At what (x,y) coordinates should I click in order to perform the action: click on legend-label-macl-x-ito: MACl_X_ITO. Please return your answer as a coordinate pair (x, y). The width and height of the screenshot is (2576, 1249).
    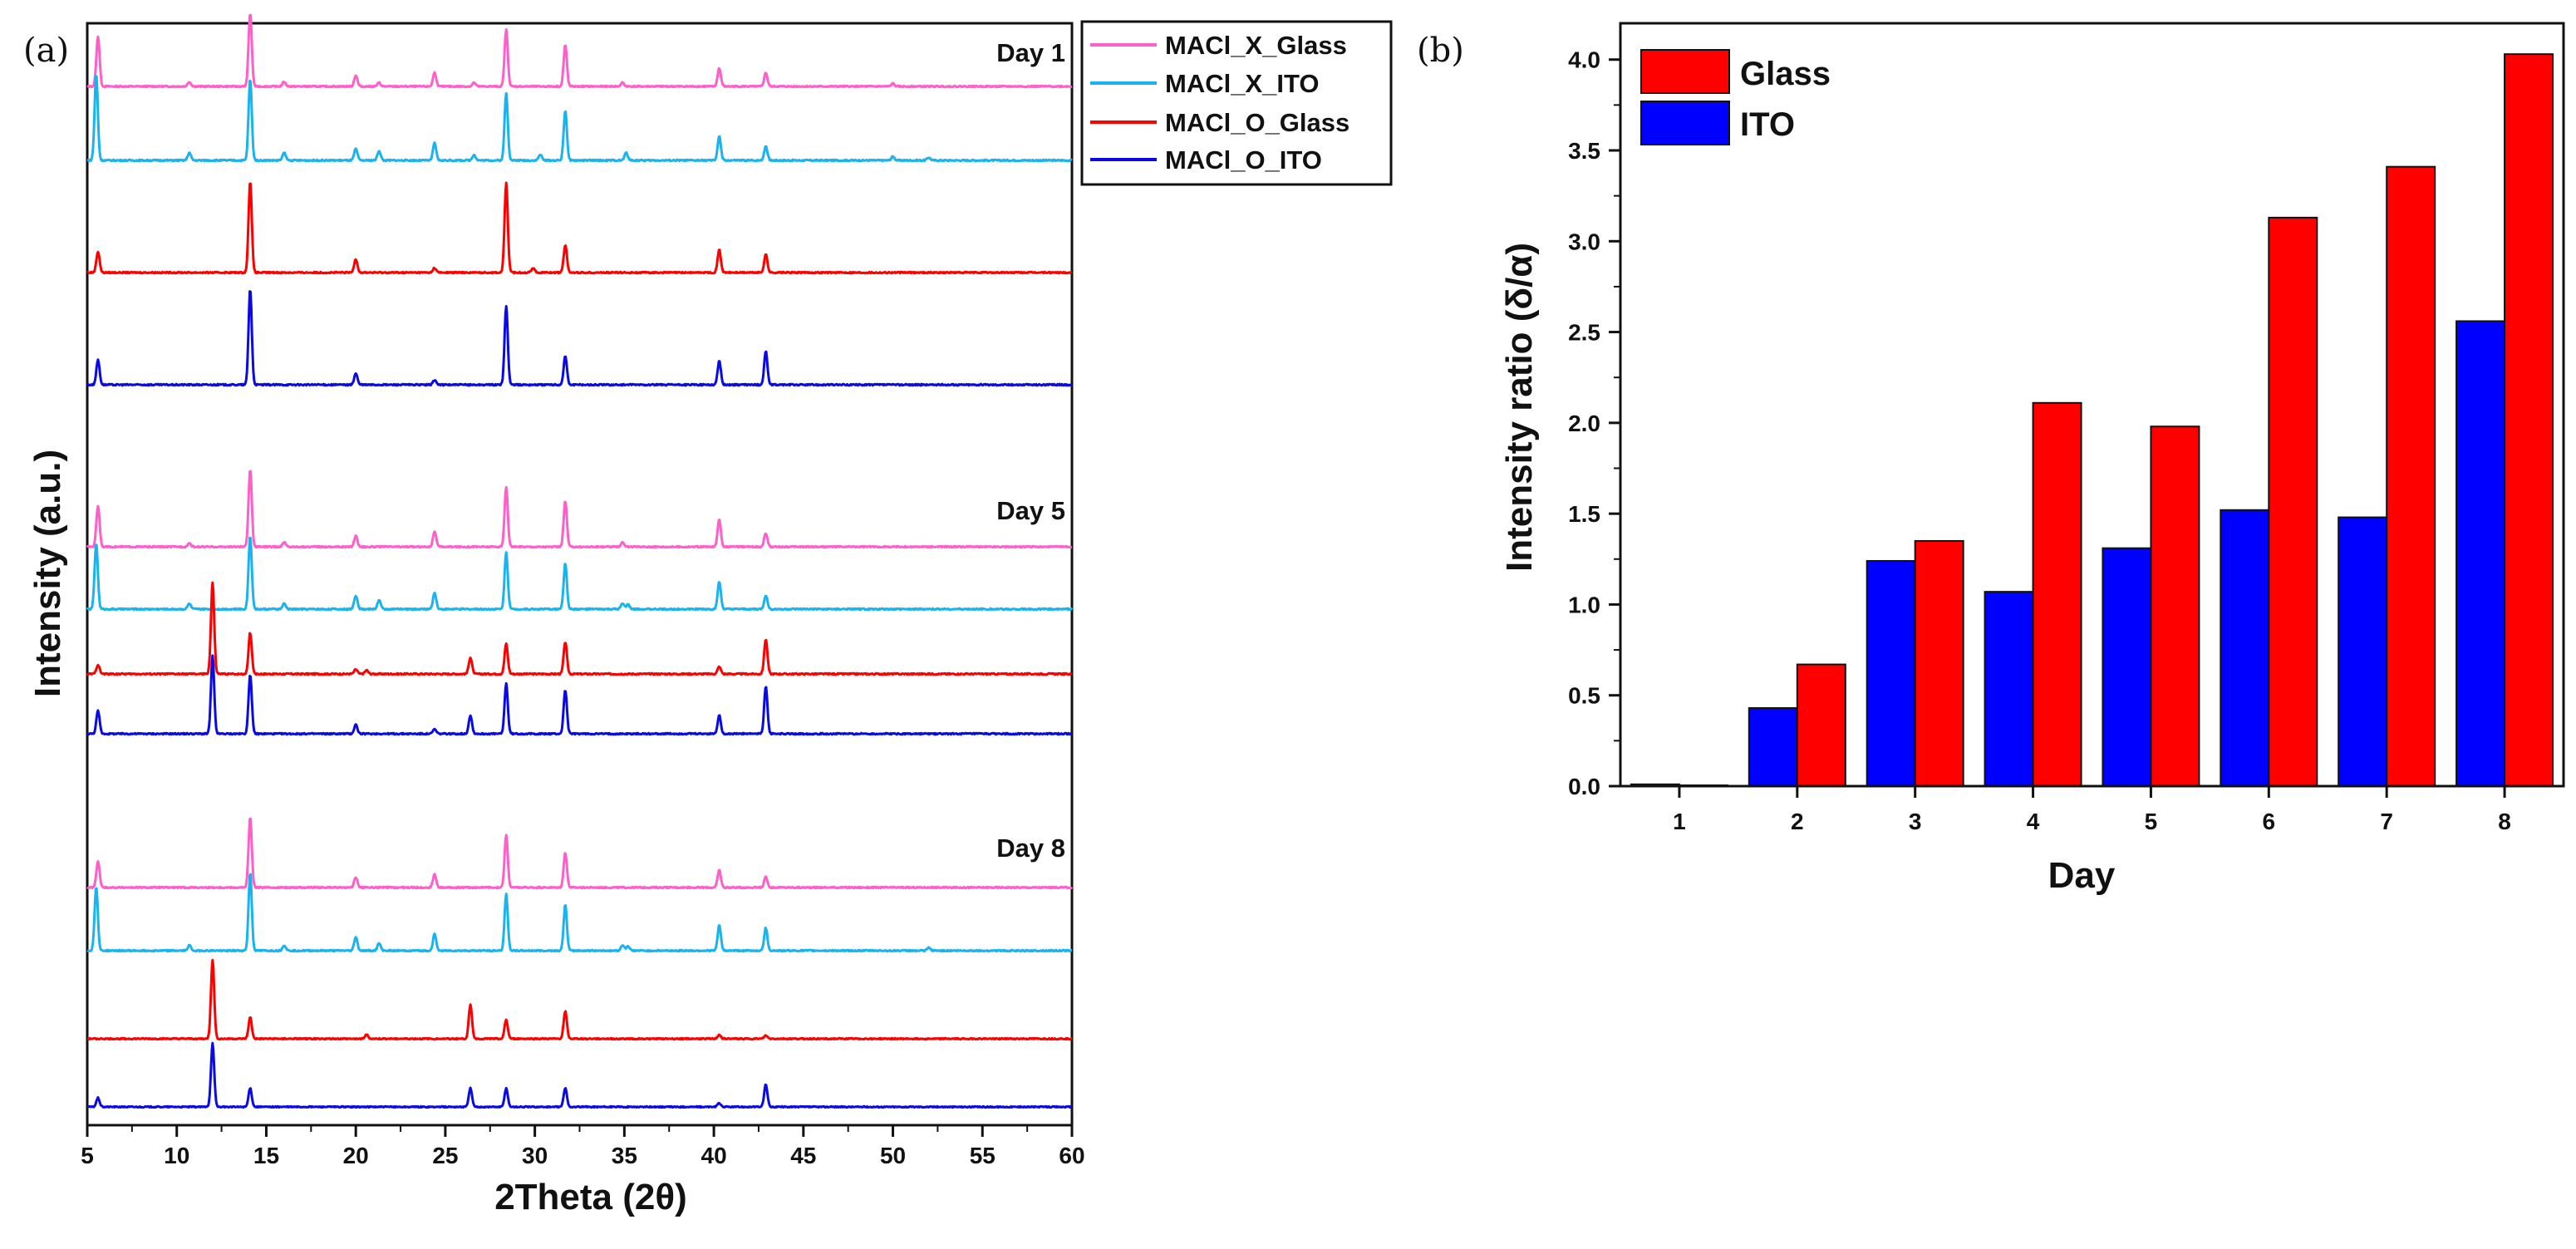
    Looking at the image, I should click on (1242, 83).